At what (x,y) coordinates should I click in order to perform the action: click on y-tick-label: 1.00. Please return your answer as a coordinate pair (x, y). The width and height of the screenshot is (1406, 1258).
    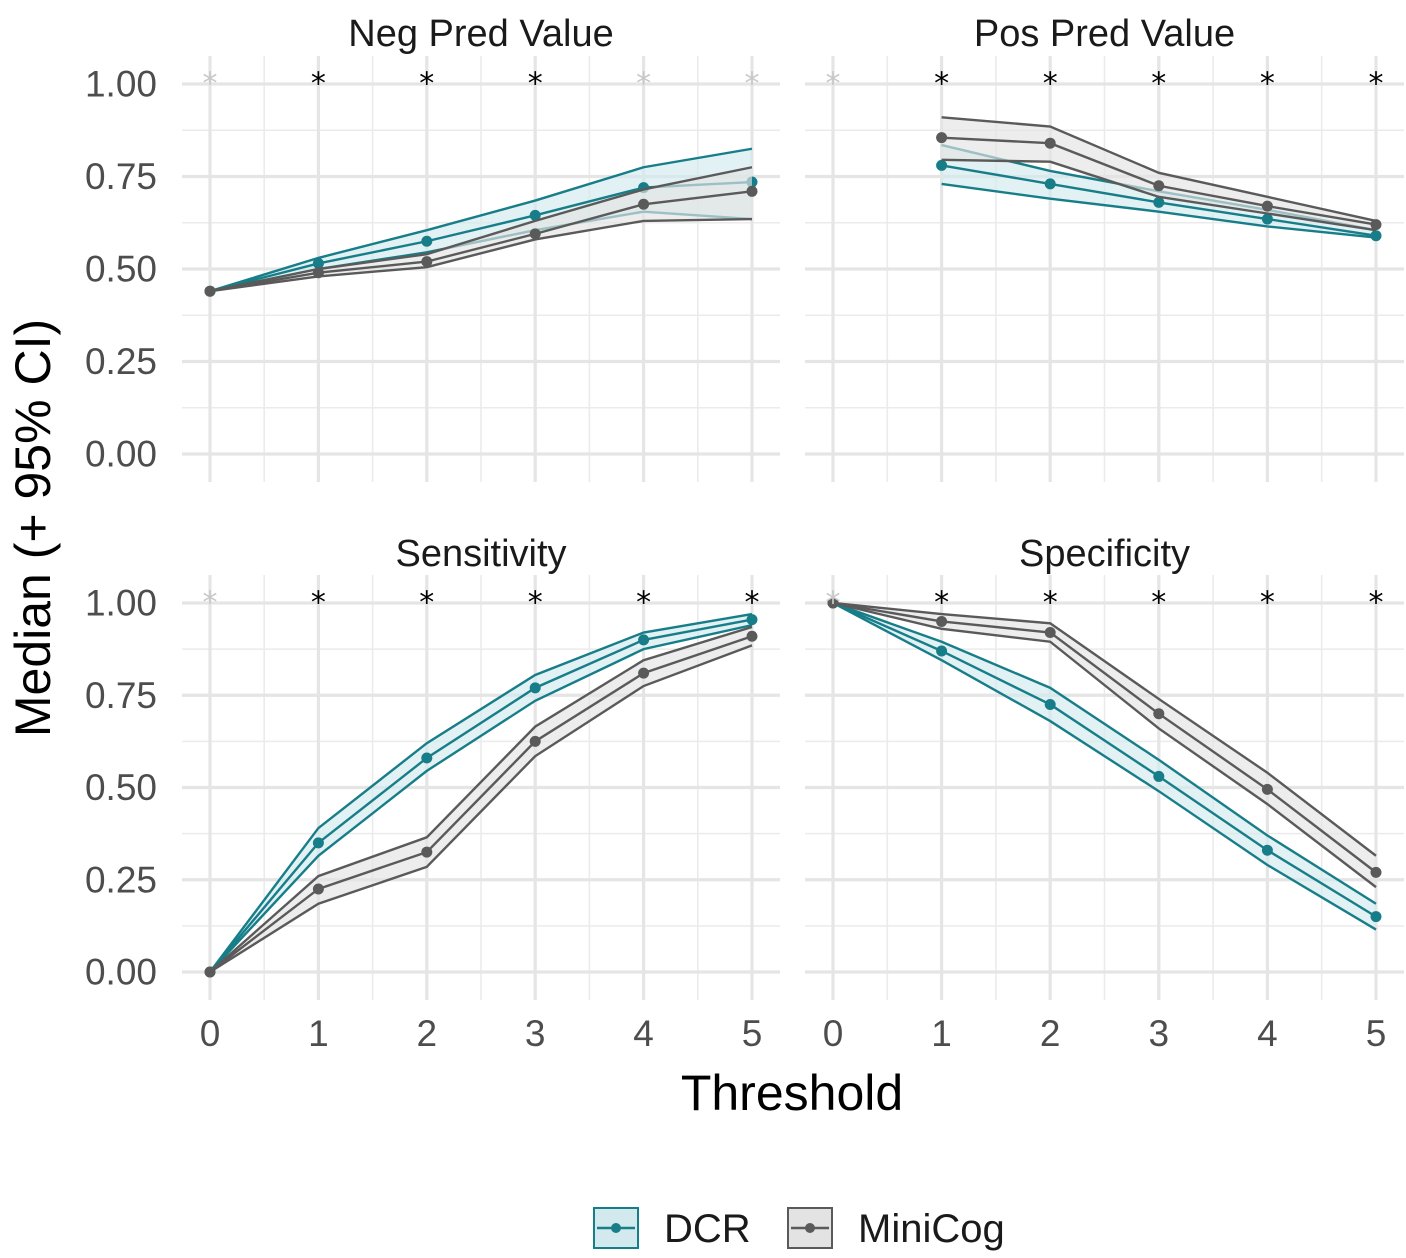
    Looking at the image, I should click on (121, 84).